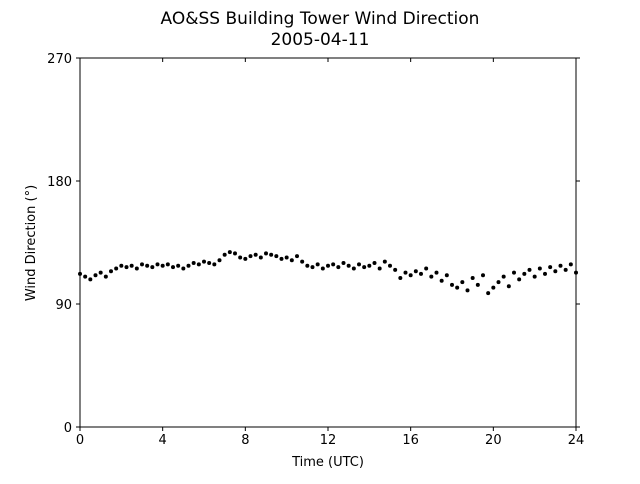  What do you see at coordinates (59, 59) in the screenshot?
I see `y-tick-label: 270` at bounding box center [59, 59].